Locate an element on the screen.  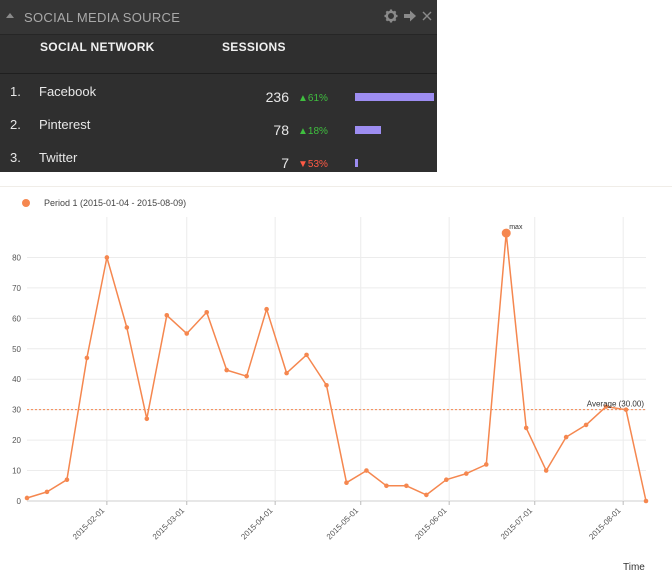
widget-title: SOCIAL MEDIA SOURCE is located at coordinates (102, 17).